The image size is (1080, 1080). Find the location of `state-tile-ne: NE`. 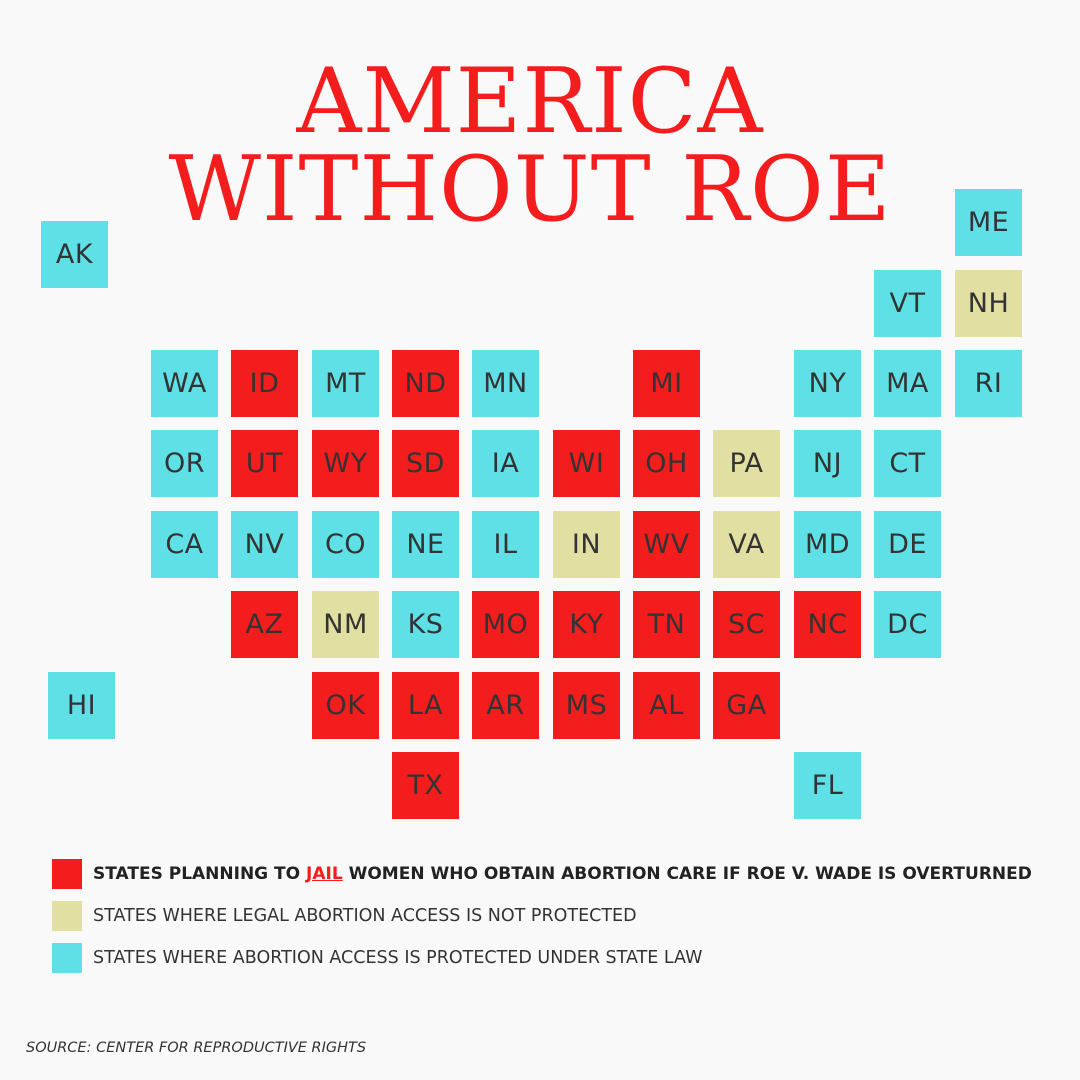

state-tile-ne: NE is located at coordinates (425, 544).